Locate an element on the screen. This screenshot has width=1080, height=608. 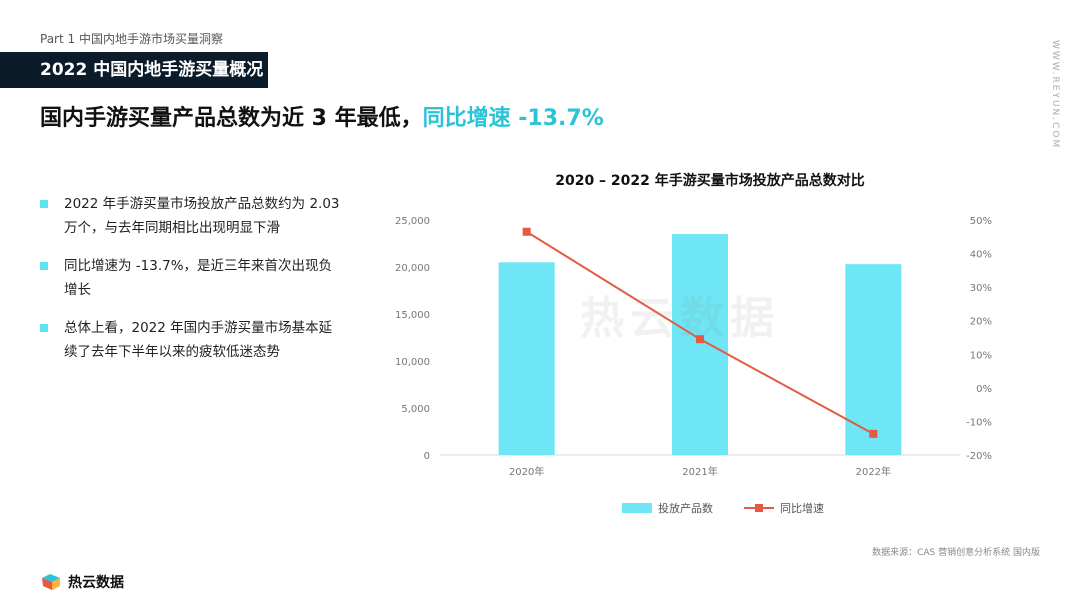
footer-logo: 热云数据 is located at coordinates (82, 582).